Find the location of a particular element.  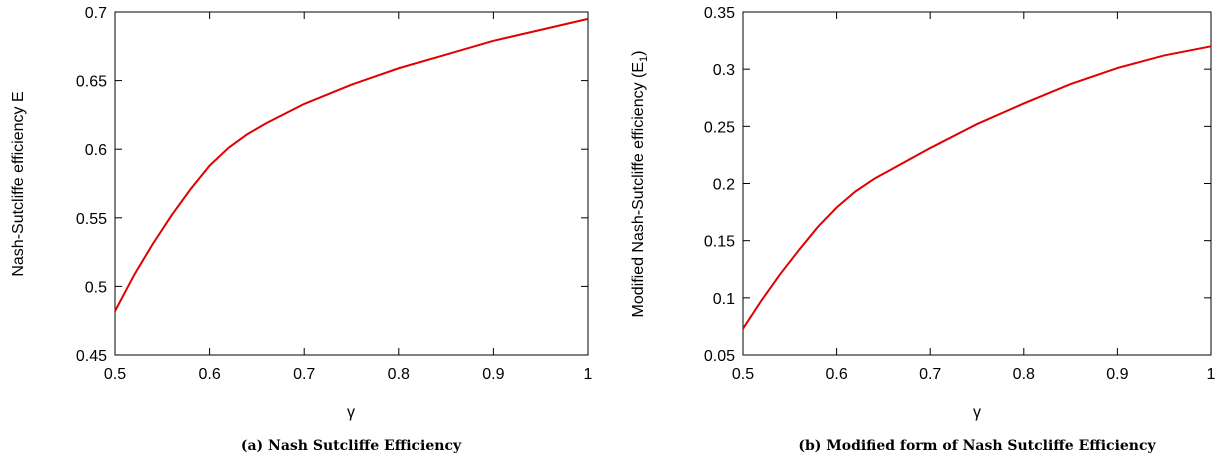

y-tick-label: 0.25 is located at coordinates (719, 127).